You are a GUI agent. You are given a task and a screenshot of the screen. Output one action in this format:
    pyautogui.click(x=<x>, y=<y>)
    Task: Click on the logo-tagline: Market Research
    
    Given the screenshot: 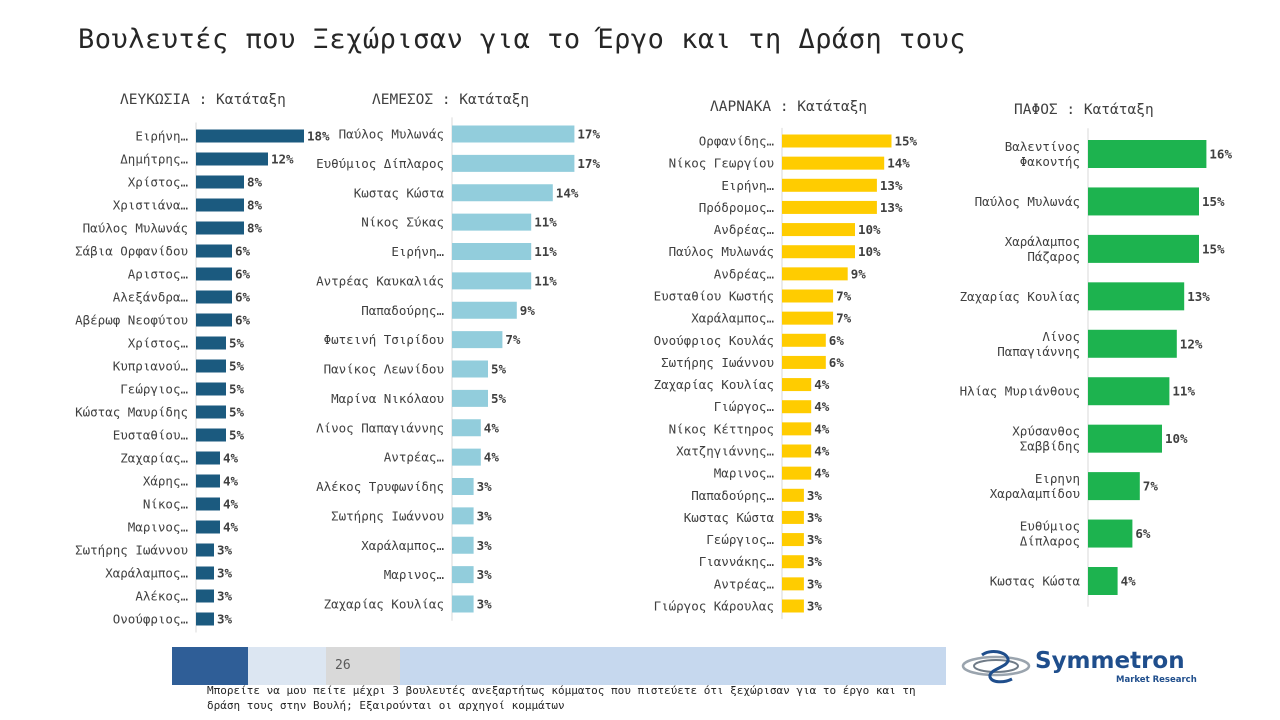 What is the action you would take?
    pyautogui.click(x=1156, y=680)
    